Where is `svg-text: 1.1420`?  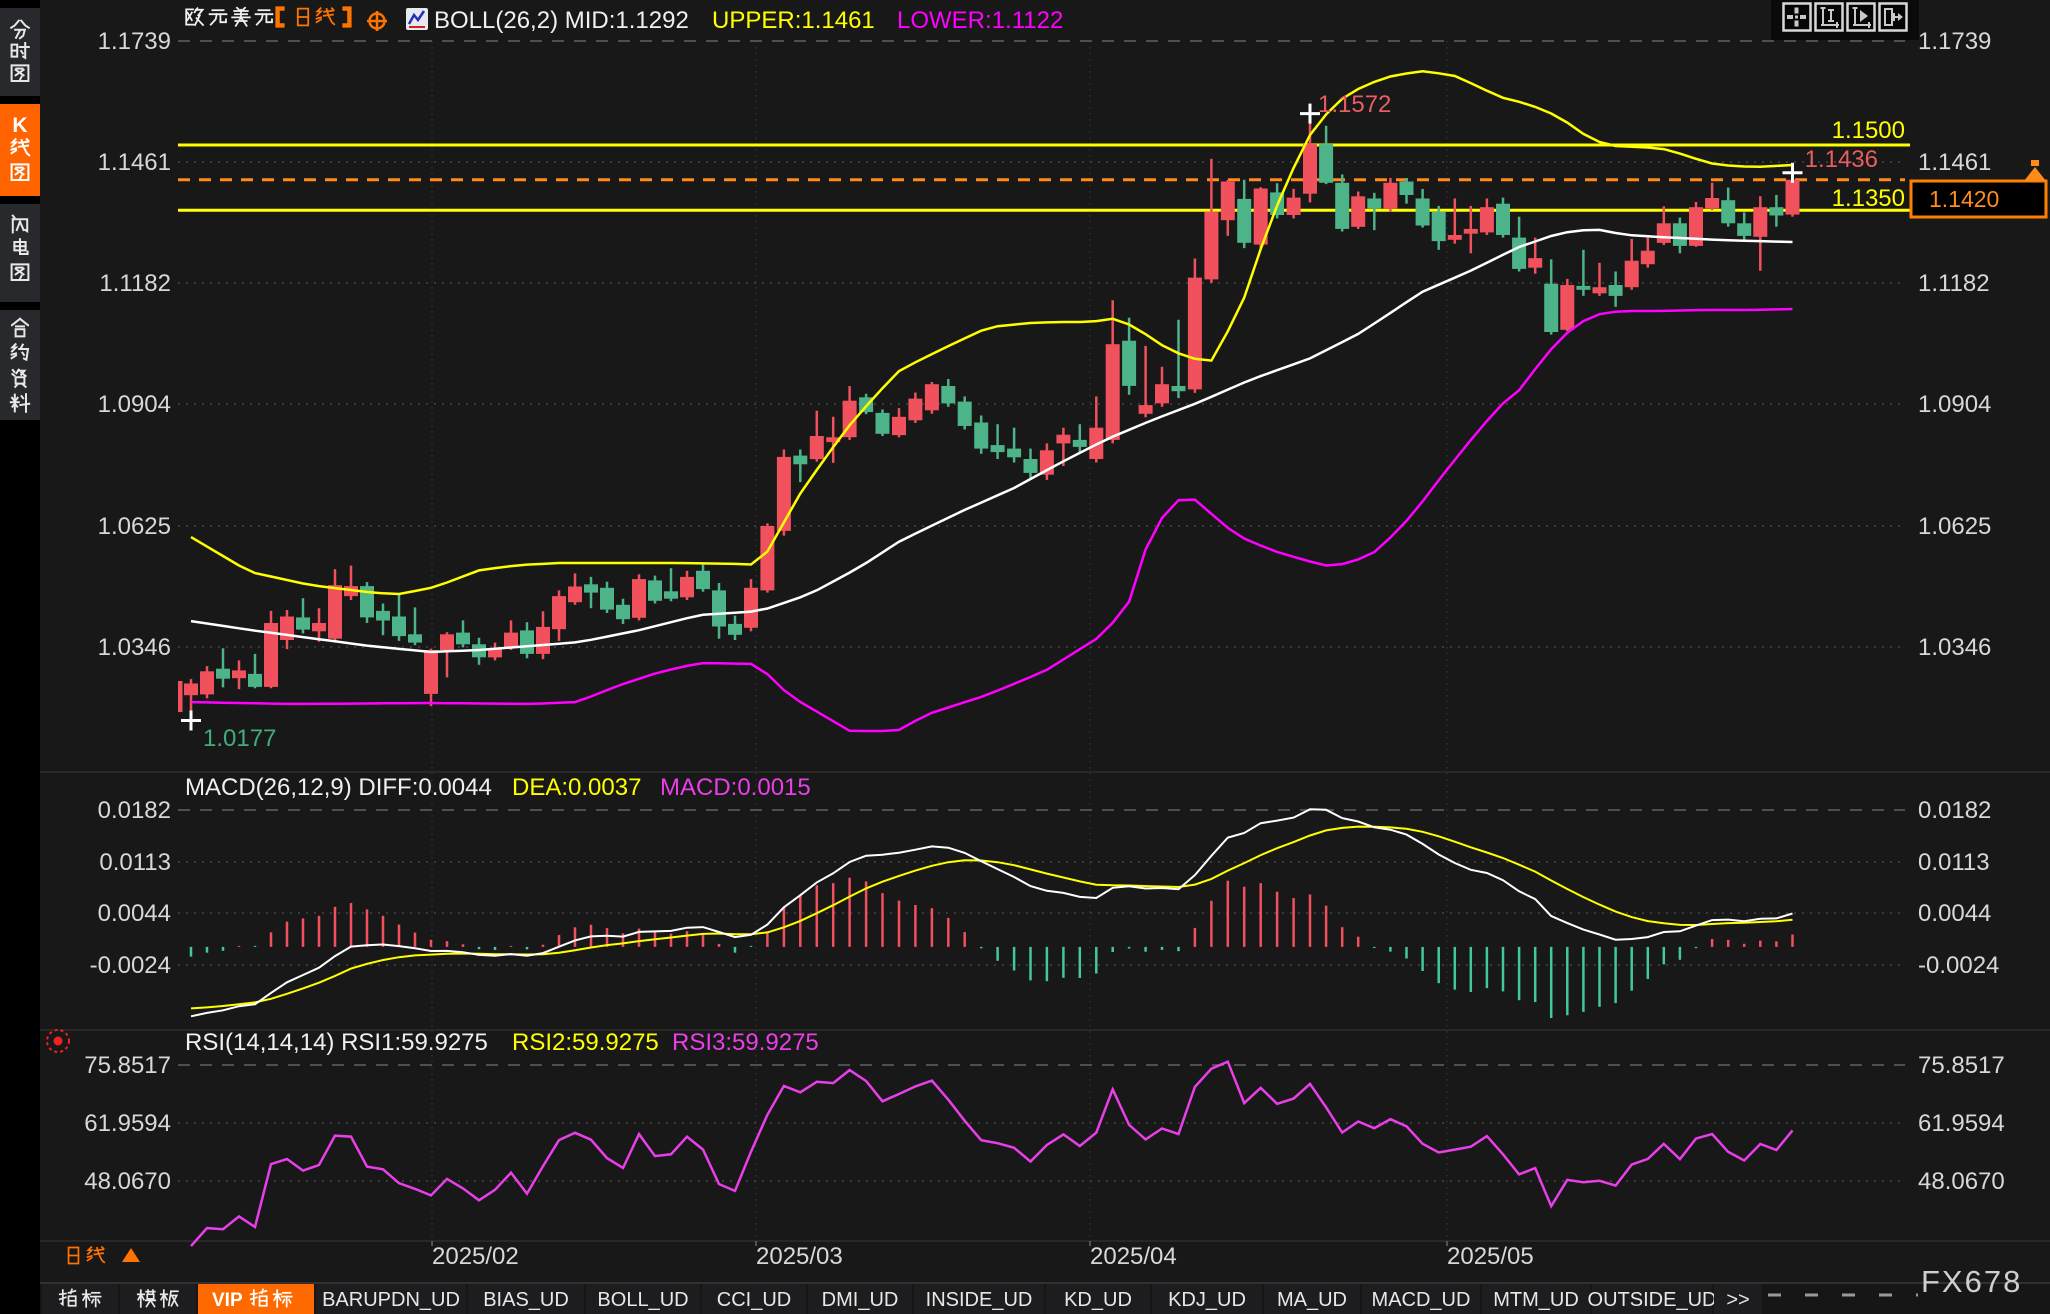 svg-text: 1.1420 is located at coordinates (1964, 199).